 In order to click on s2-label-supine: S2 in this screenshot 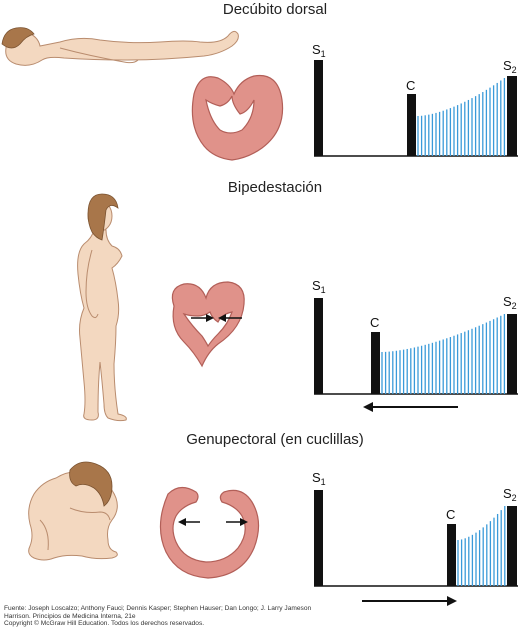, I will do `click(510, 66)`.